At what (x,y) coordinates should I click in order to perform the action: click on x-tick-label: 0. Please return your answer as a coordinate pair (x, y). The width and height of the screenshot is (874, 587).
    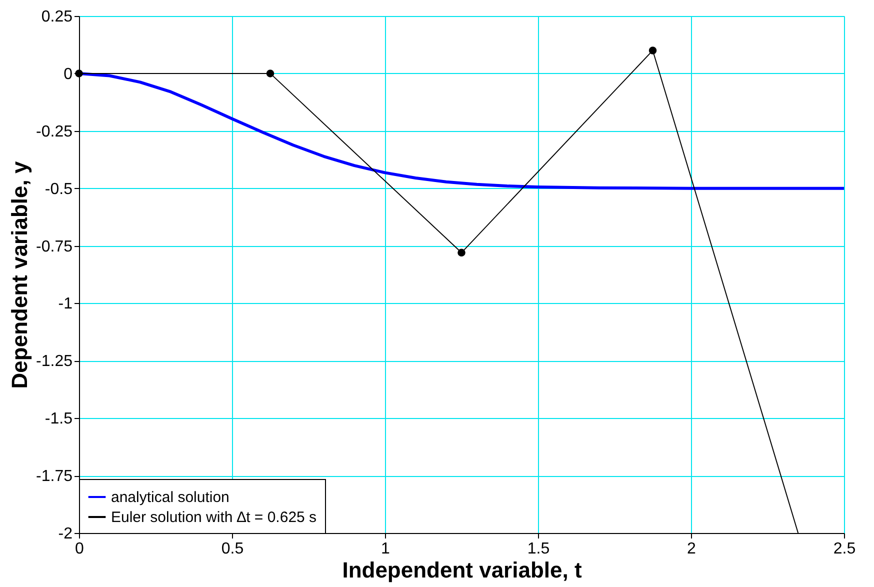
    Looking at the image, I should click on (79, 549).